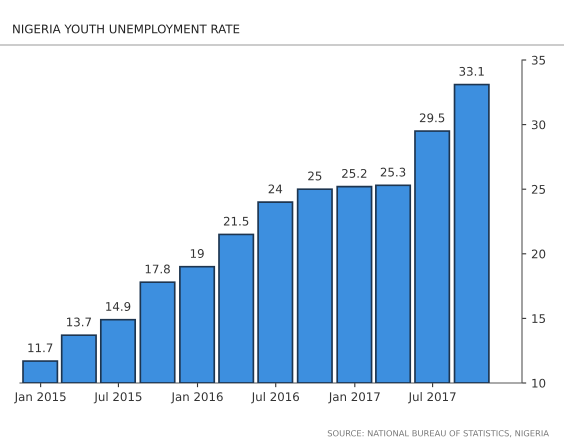 This screenshot has height=448, width=564. Describe the element at coordinates (539, 125) in the screenshot. I see `y-tick-label: 30` at that location.